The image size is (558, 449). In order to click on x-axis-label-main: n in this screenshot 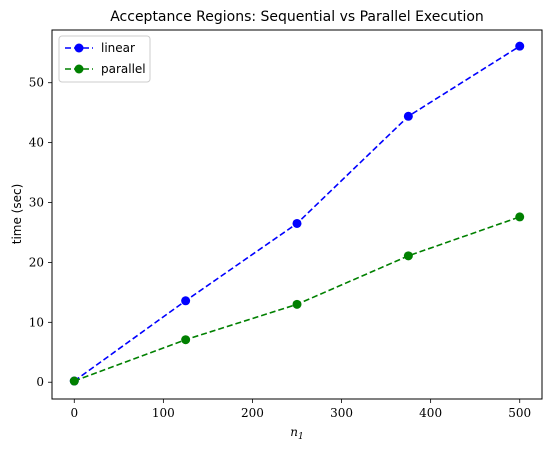, I will do `click(294, 432)`.